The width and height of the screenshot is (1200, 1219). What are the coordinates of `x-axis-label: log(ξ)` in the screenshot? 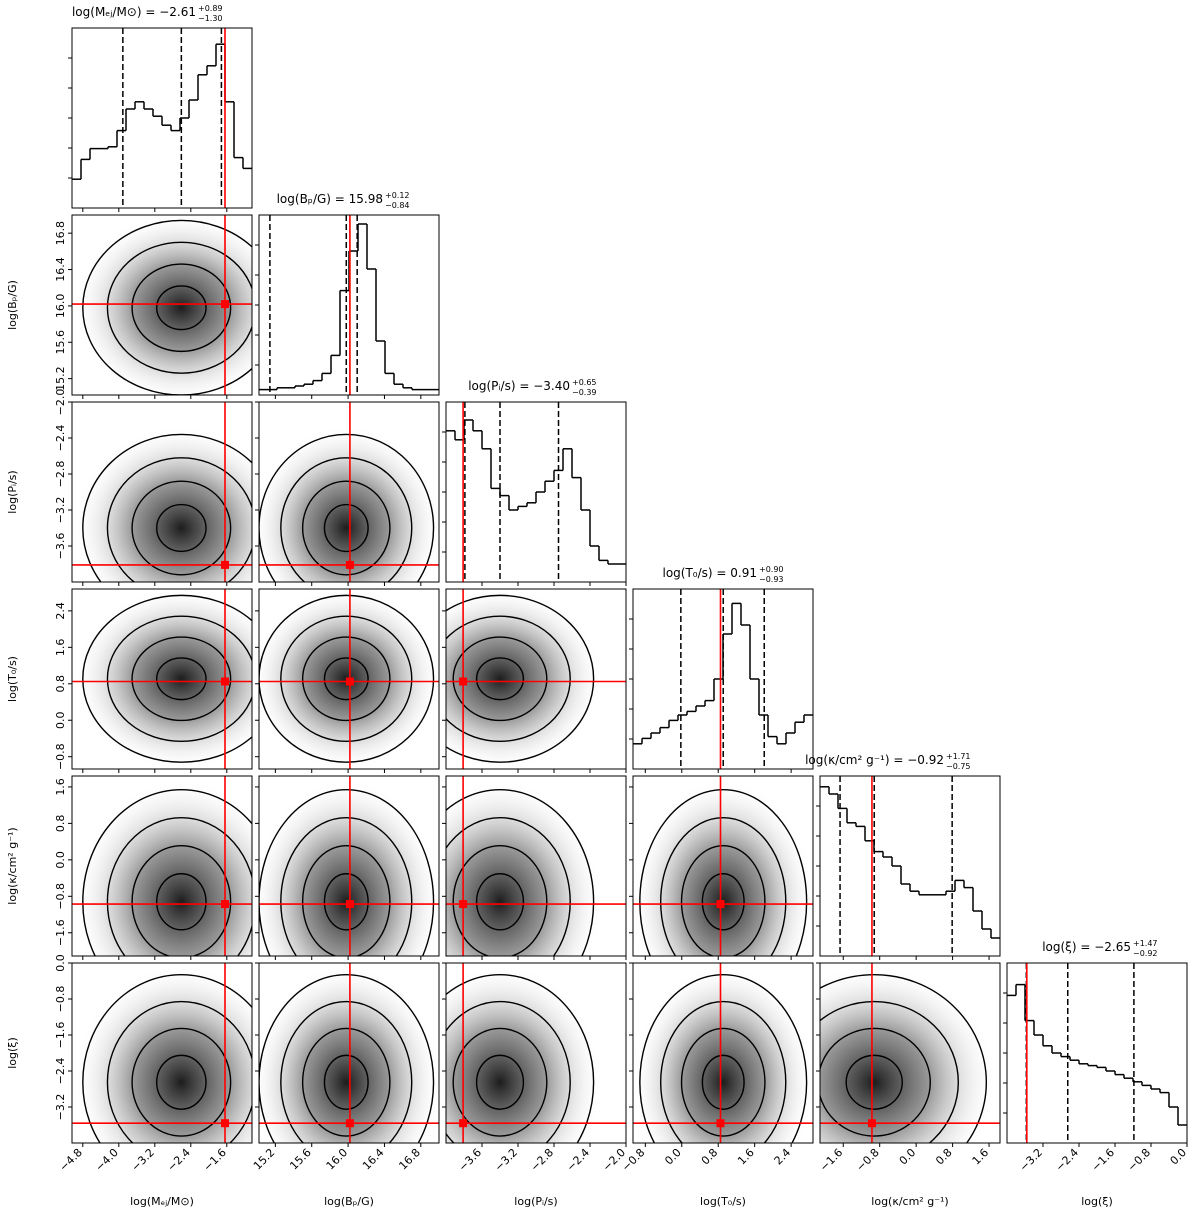 It's located at (1097, 1201).